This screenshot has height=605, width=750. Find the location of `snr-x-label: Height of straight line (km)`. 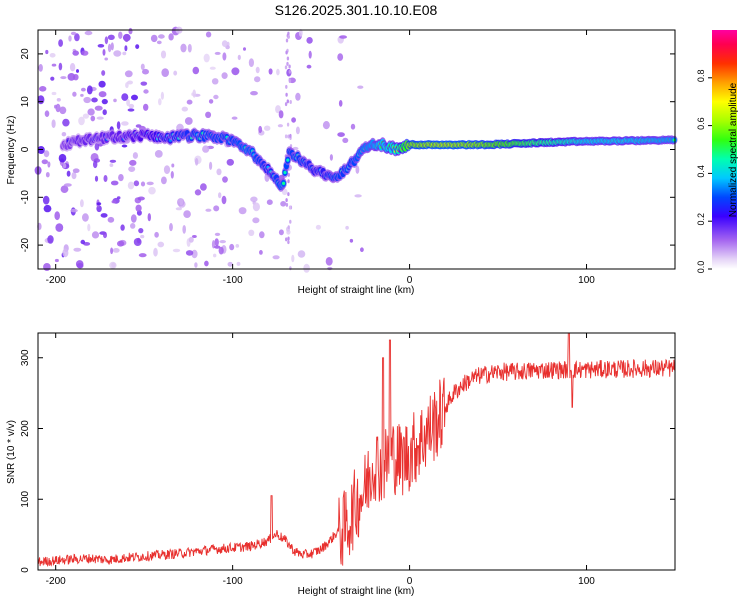

snr-x-label: Height of straight line (km) is located at coordinates (356, 591).